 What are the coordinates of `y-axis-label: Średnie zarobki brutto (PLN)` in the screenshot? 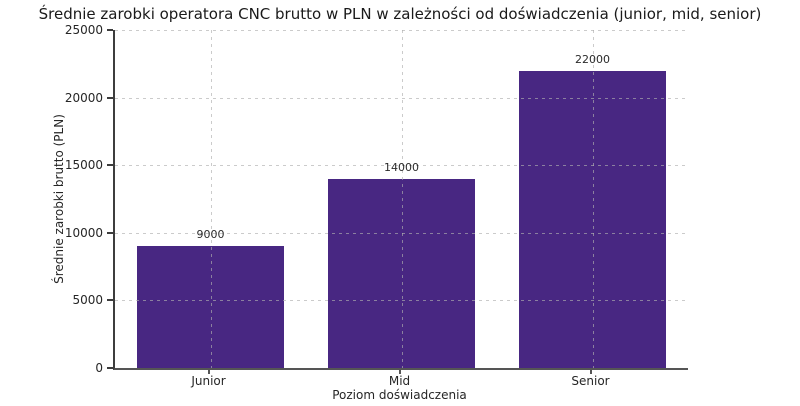 It's located at (59, 199).